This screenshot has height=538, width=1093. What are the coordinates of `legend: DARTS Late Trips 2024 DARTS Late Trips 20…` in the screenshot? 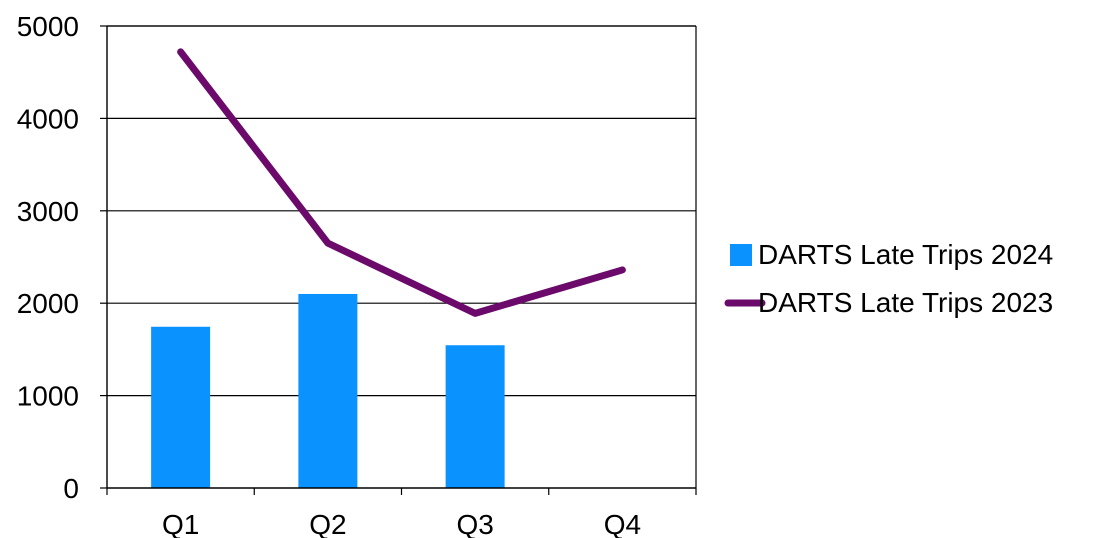 It's located at (888, 278).